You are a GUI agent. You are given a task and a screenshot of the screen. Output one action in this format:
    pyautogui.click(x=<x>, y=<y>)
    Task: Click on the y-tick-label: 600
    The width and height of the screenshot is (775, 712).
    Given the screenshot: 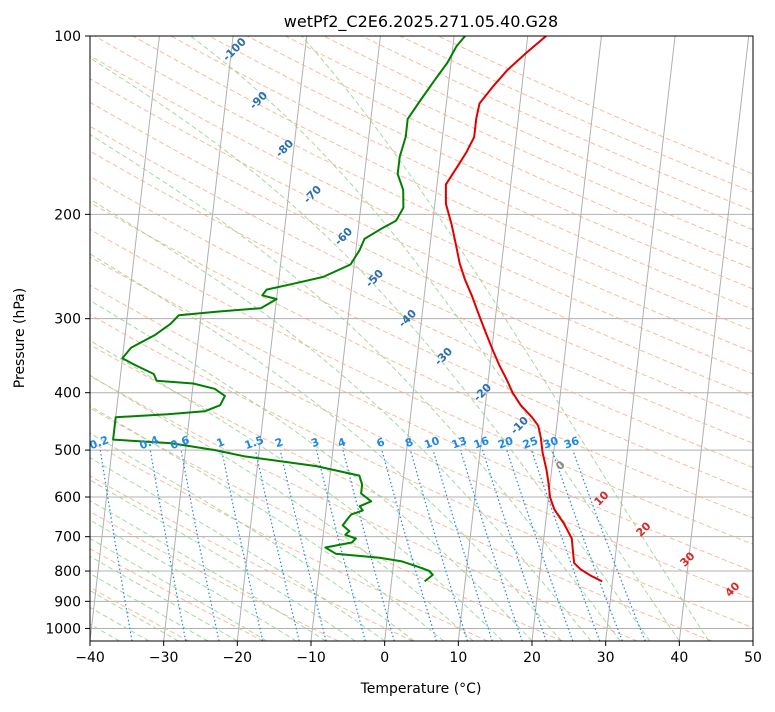 What is the action you would take?
    pyautogui.click(x=67, y=498)
    